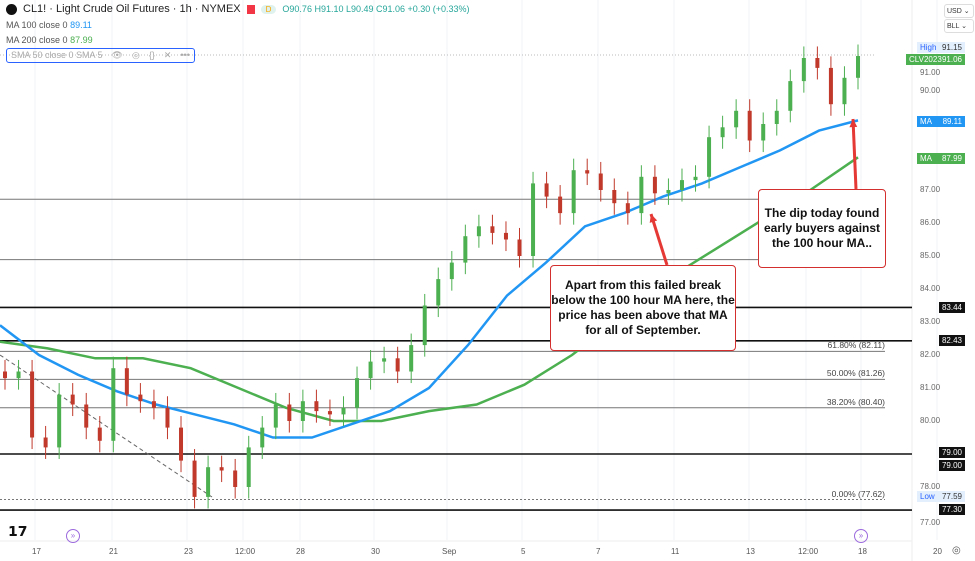 The image size is (975, 561). What do you see at coordinates (954, 11) in the screenshot?
I see `currency-value: USD` at bounding box center [954, 11].